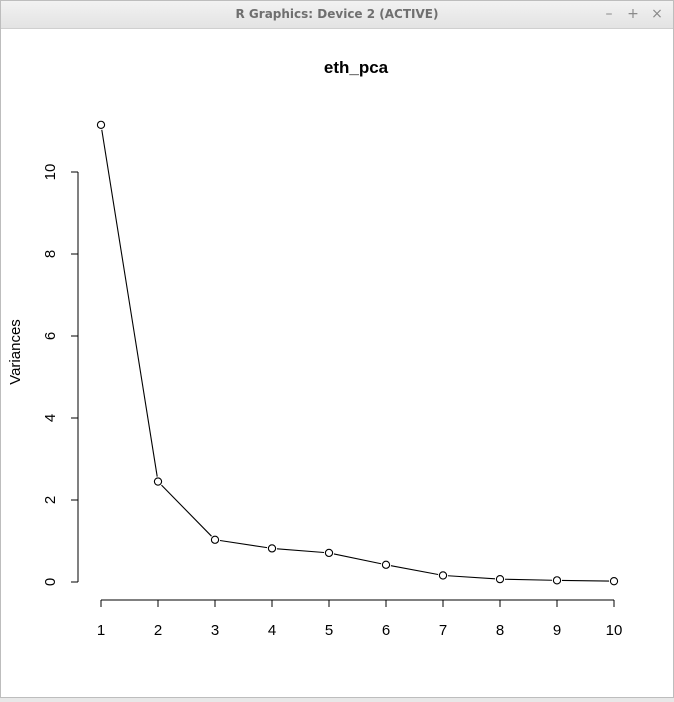 This screenshot has height=702, width=674. Describe the element at coordinates (215, 630) in the screenshot. I see `x-tick-label: 3` at that location.